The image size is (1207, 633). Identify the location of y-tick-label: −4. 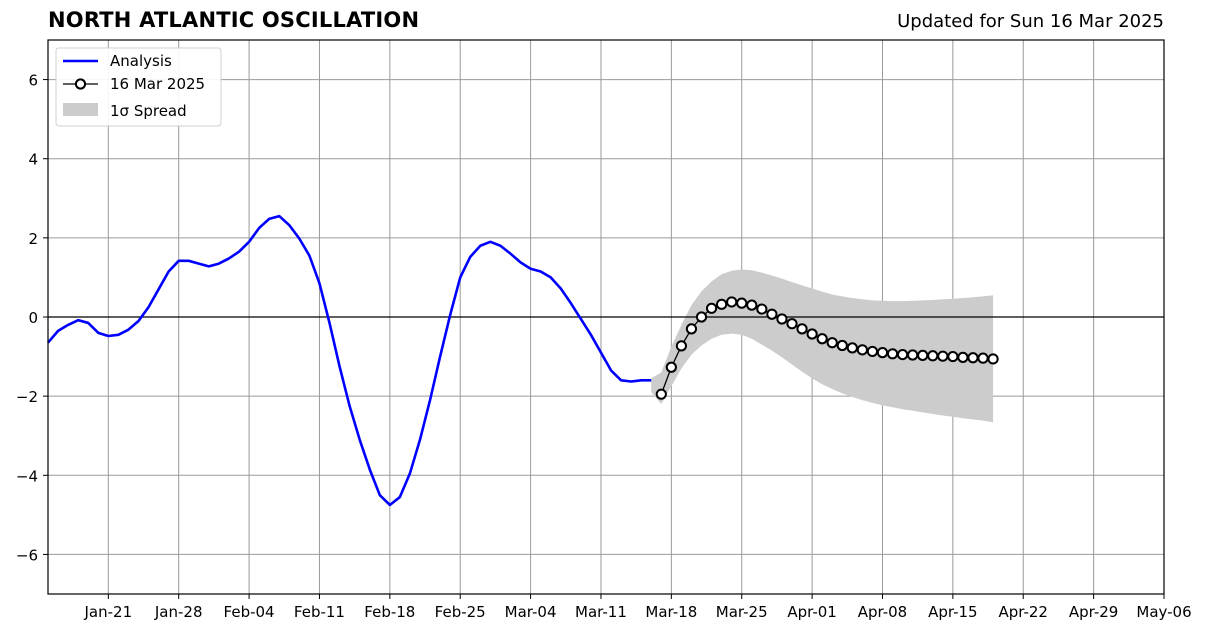
(27, 476).